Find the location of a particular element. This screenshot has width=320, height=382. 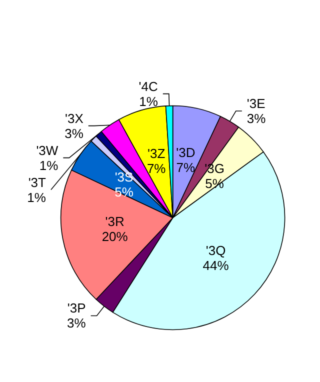

data-label: 44% is located at coordinates (216, 266).